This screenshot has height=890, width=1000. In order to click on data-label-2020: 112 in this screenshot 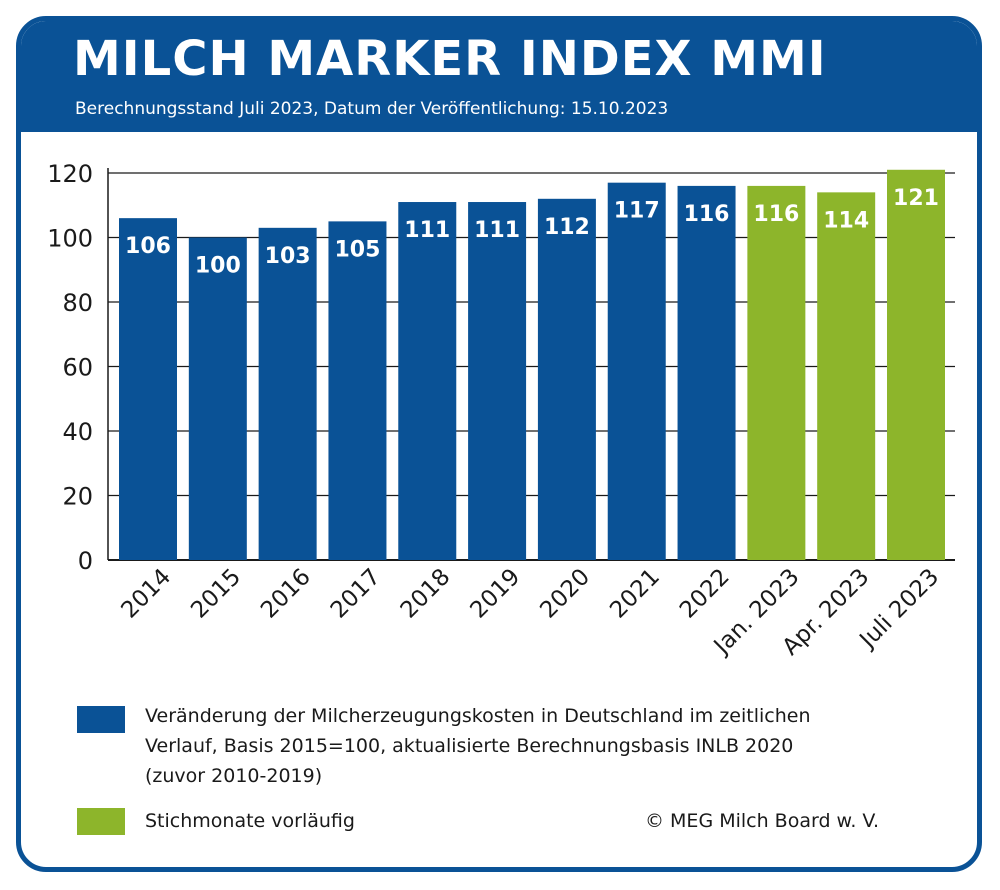, I will do `click(567, 227)`.